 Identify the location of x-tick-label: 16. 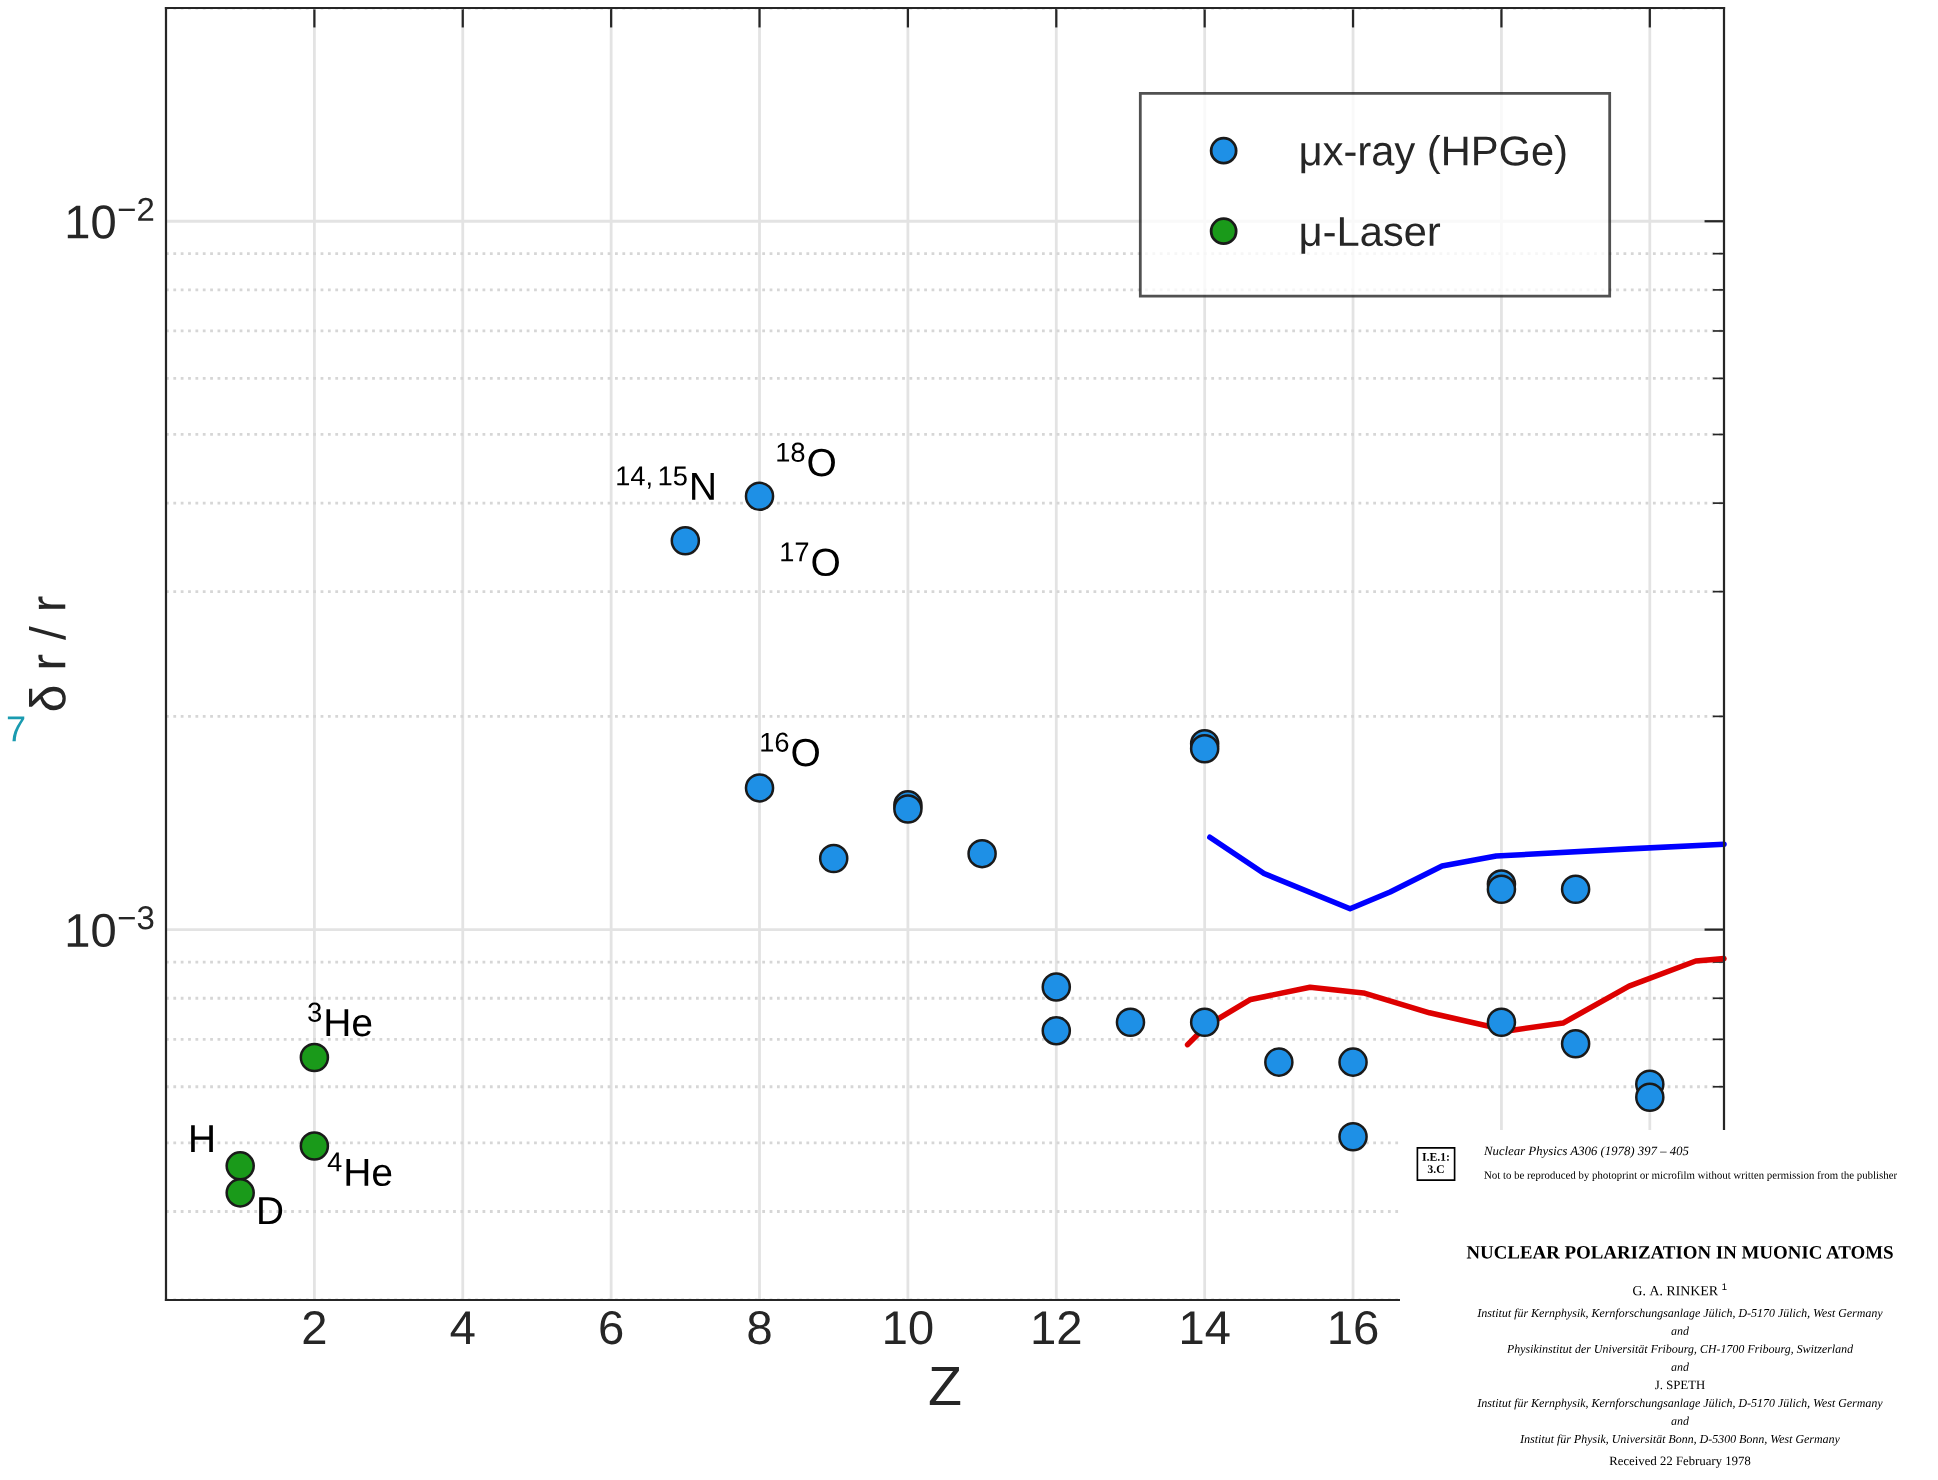
(1354, 1327).